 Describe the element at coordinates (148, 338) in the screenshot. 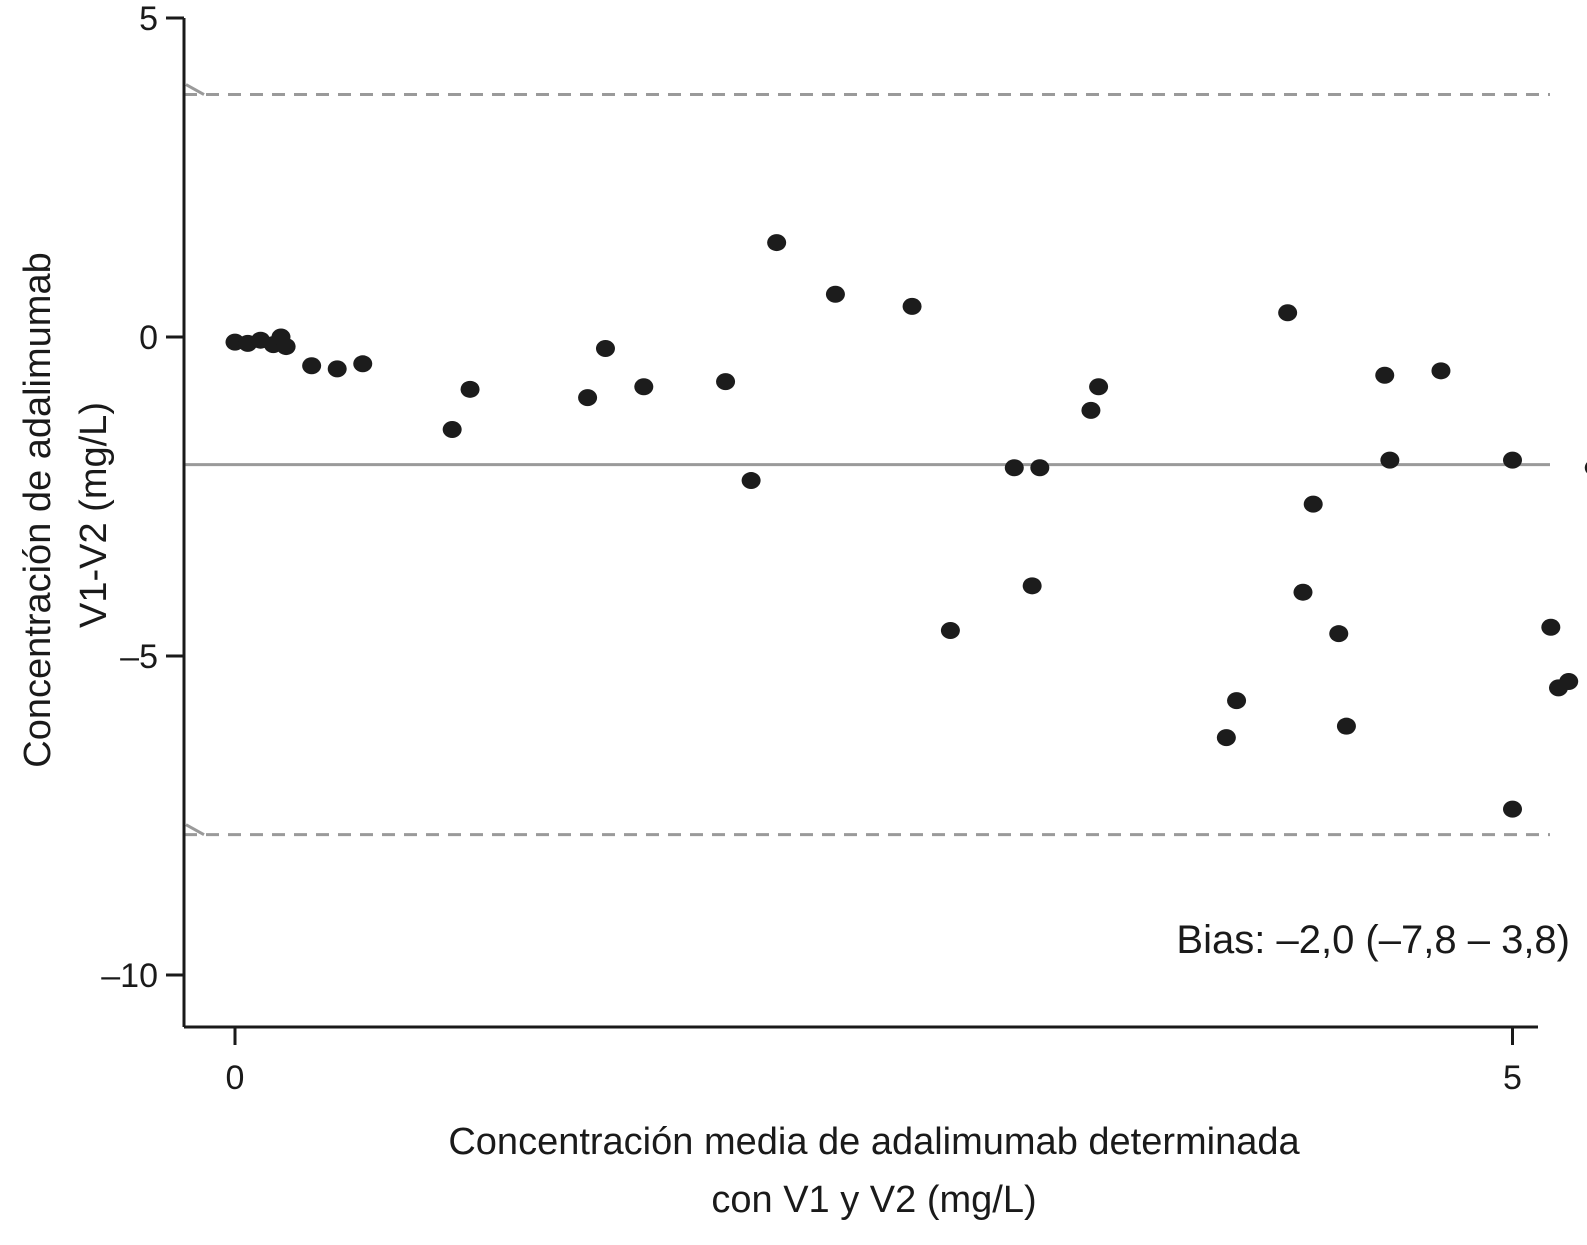

I see `y-tick-label: 0` at that location.